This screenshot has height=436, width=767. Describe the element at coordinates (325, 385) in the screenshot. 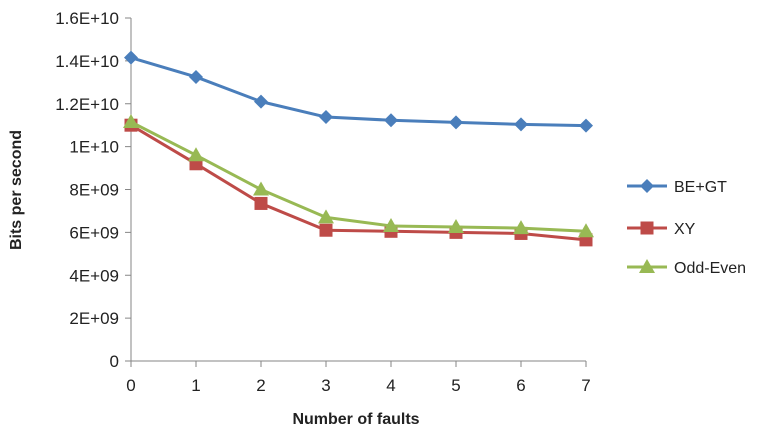

I see `x-tick-label: 3` at that location.